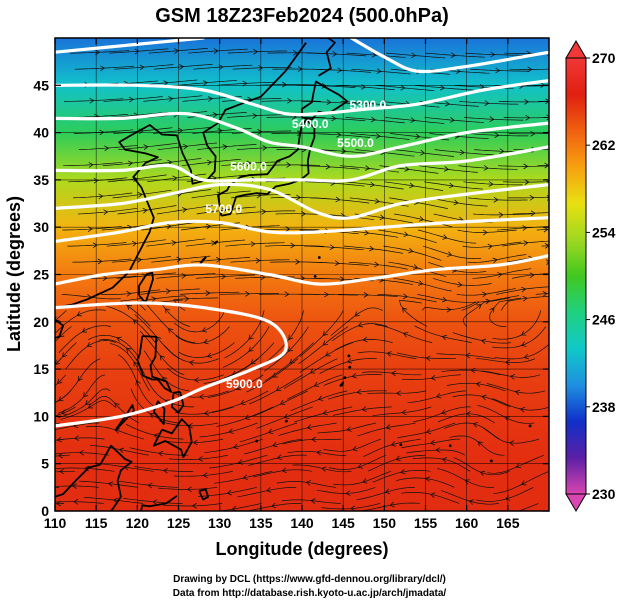 Image resolution: width=619 pixels, height=605 pixels. I want to click on contour-label: 5600.0, so click(248, 166).